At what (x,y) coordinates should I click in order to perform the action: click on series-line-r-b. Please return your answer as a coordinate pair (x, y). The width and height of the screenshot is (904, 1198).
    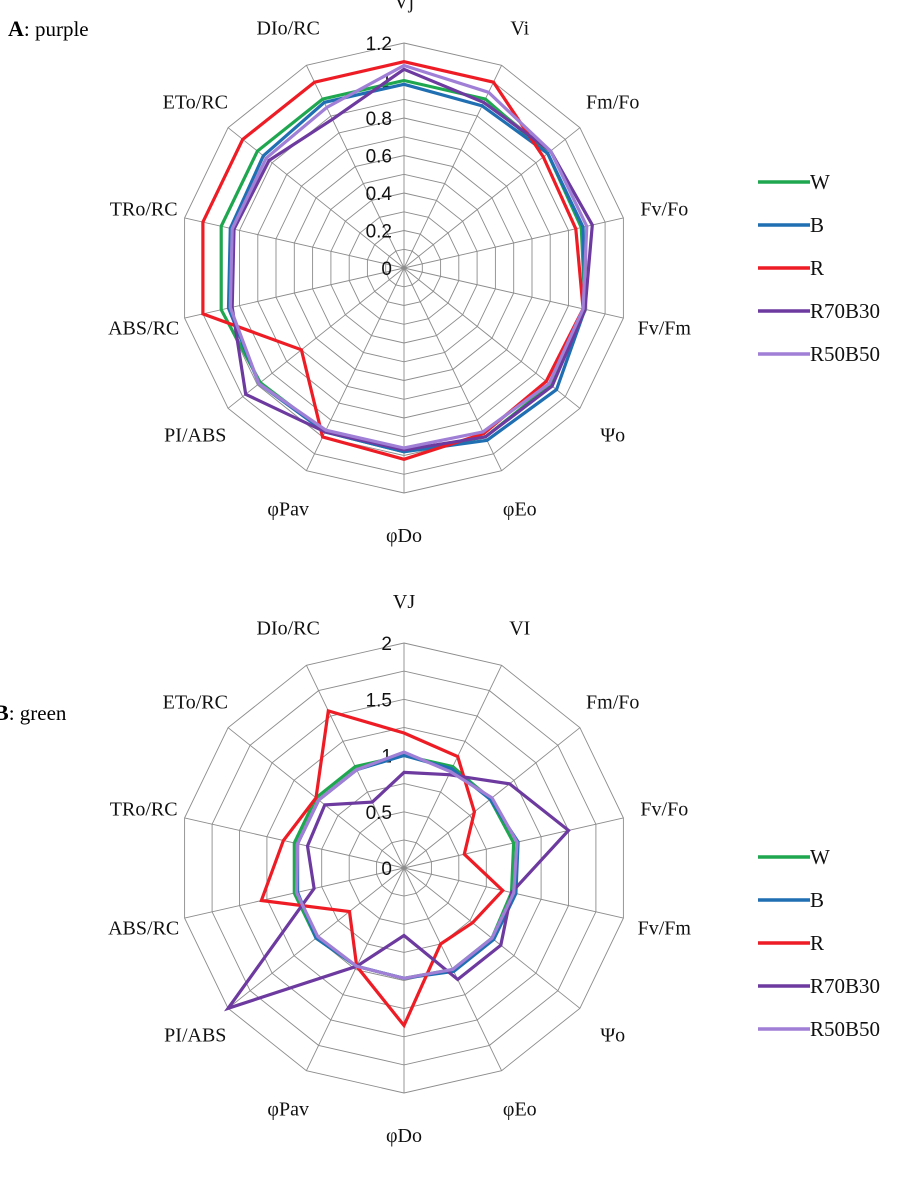
    Looking at the image, I should click on (382, 868).